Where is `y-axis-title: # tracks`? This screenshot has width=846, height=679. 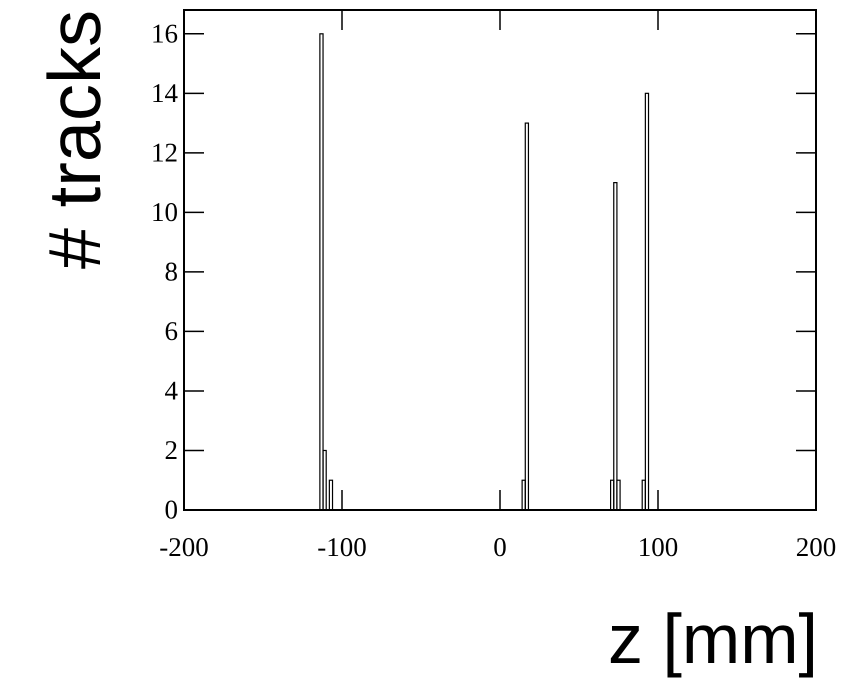
y-axis-title: # tracks is located at coordinates (74, 140).